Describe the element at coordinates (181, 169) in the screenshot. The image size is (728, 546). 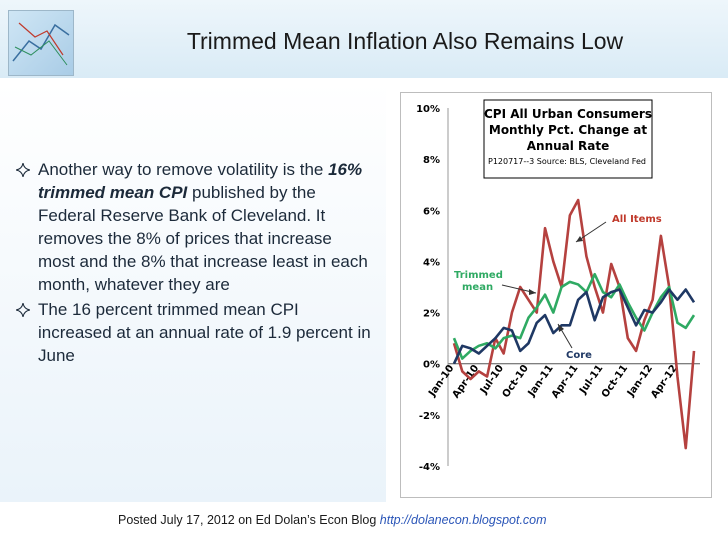
I see `bullet-text: Another way to remove volatility is the` at that location.